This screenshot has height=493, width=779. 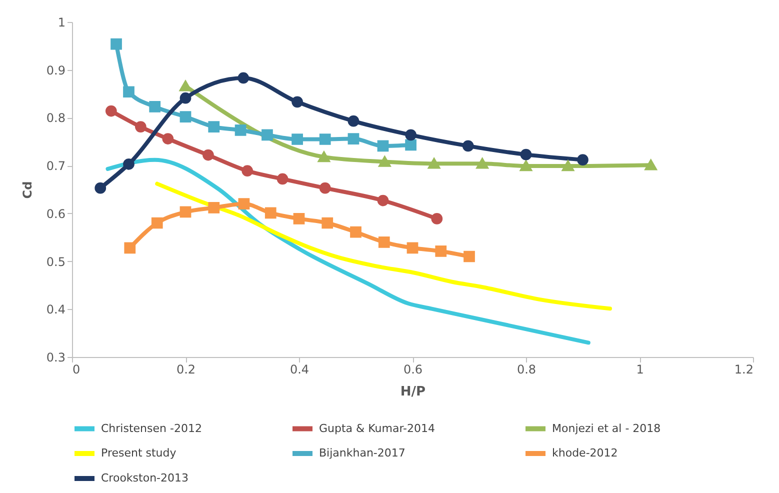 I want to click on y-tick-label: 0.5, so click(x=56, y=261).